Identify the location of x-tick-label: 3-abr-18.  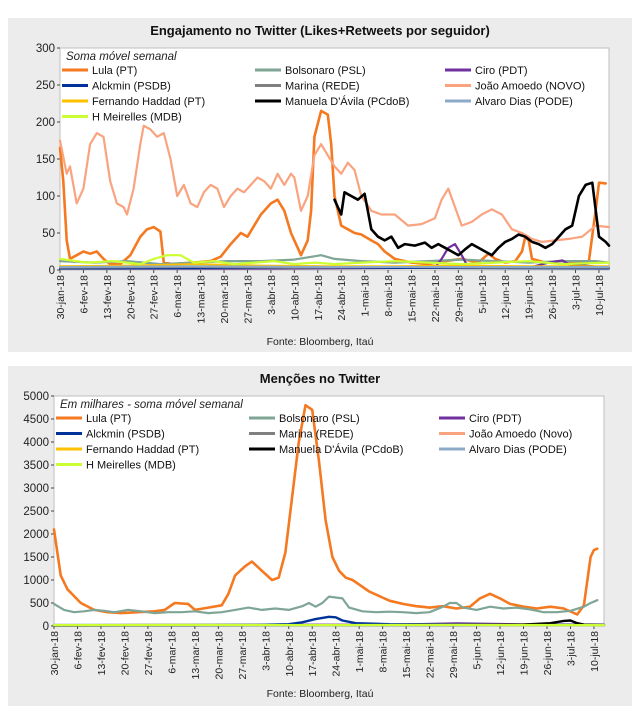
(266, 651).